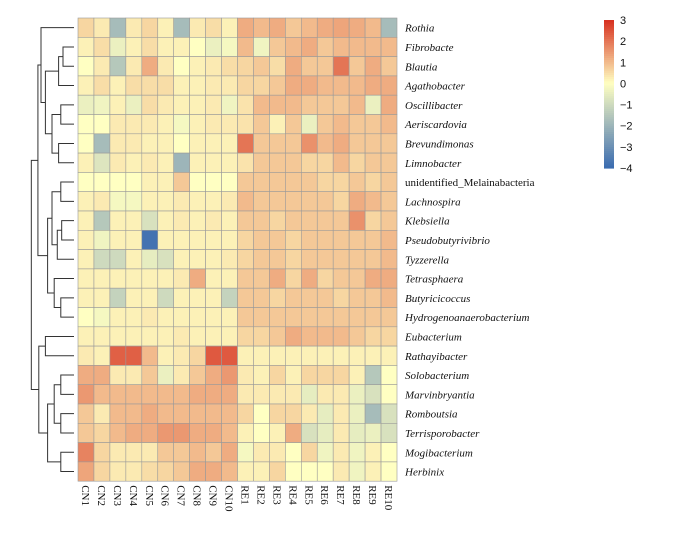 The height and width of the screenshot is (540, 700). I want to click on column-label: RE7, so click(340, 495).